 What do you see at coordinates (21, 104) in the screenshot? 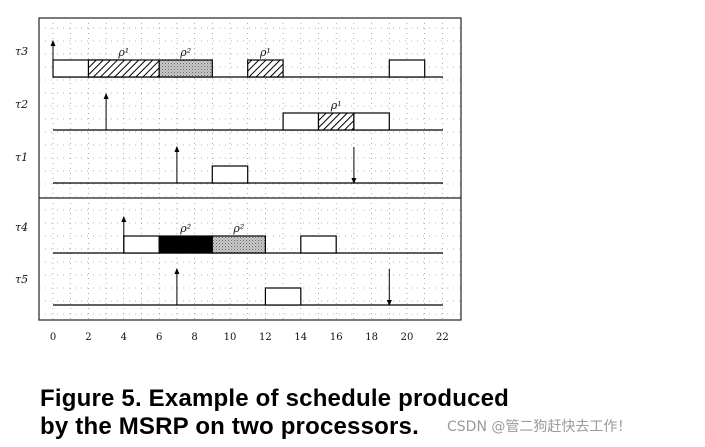
I see `task-label: τ2` at bounding box center [21, 104].